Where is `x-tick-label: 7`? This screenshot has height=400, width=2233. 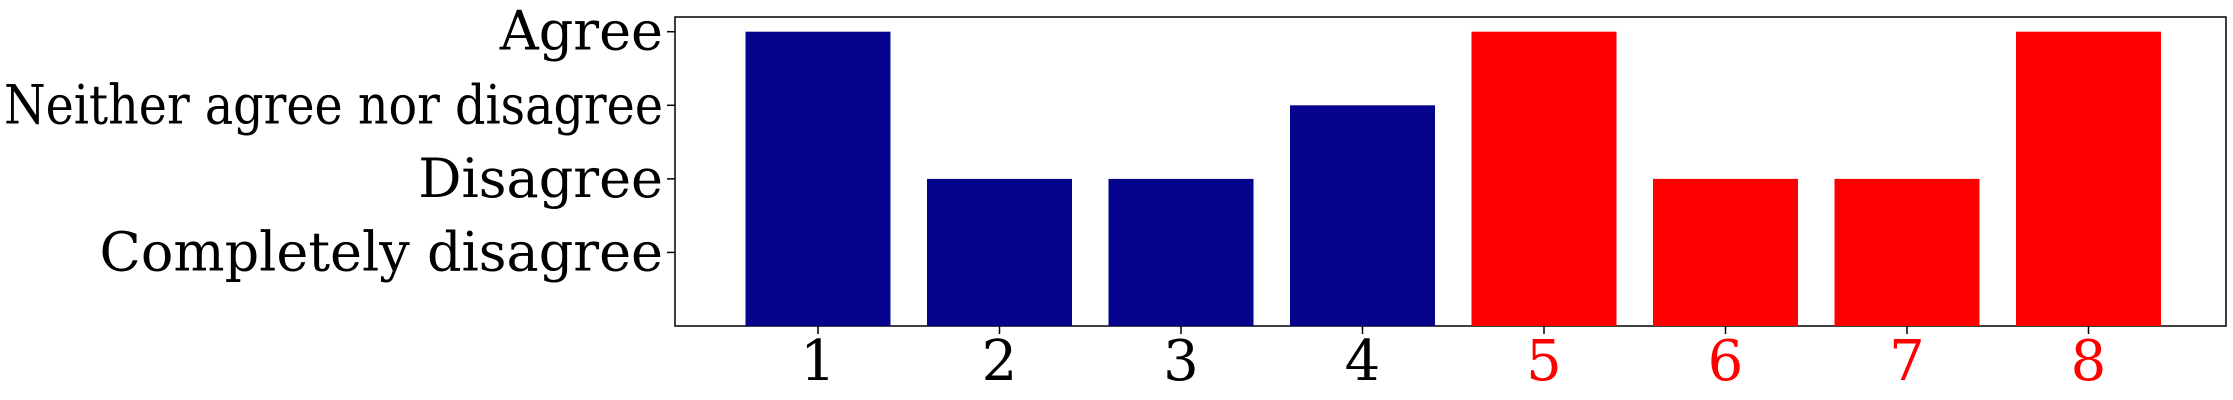 x-tick-label: 7 is located at coordinates (1907, 361).